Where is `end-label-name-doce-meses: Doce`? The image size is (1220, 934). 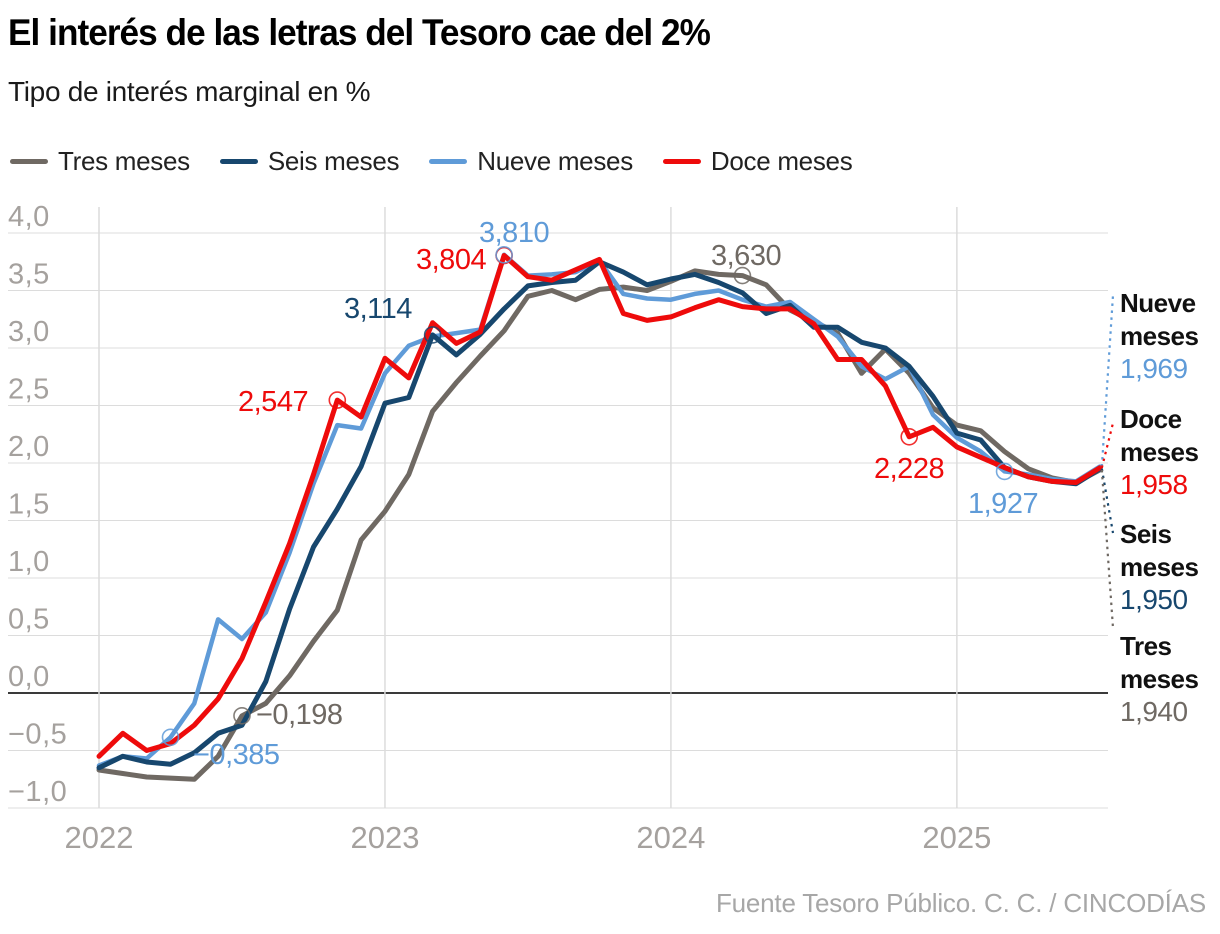
end-label-name-doce-meses: Doce is located at coordinates (1151, 419).